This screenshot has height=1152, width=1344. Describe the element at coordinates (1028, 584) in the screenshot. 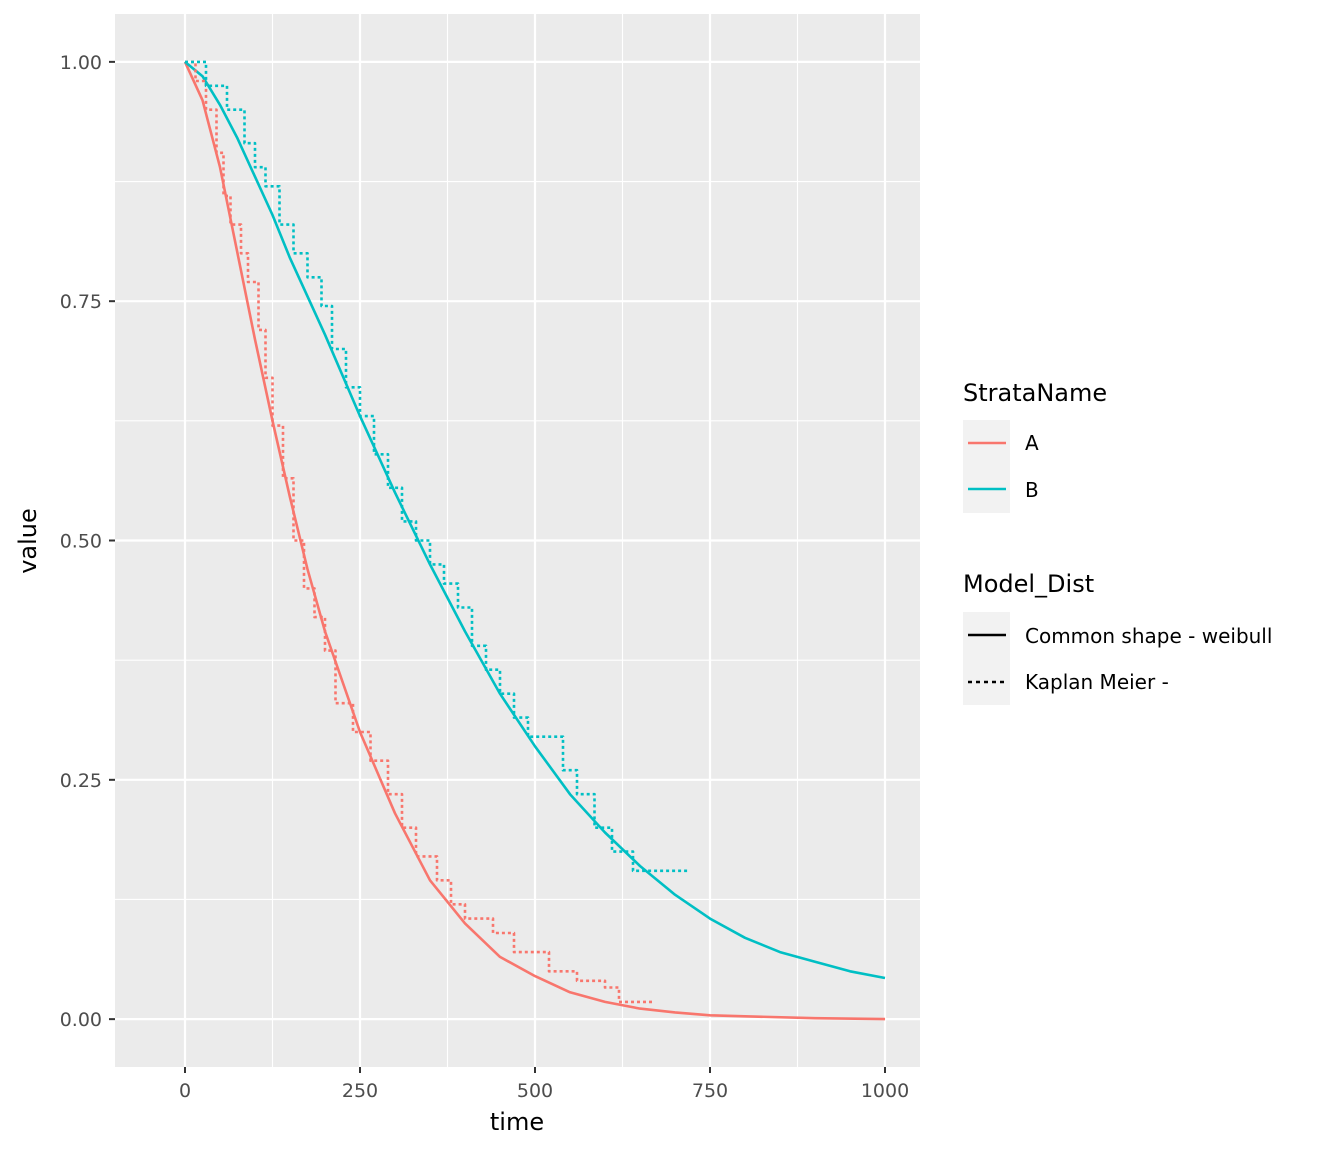

I see `legend-model-title: Model_Dist` at that location.